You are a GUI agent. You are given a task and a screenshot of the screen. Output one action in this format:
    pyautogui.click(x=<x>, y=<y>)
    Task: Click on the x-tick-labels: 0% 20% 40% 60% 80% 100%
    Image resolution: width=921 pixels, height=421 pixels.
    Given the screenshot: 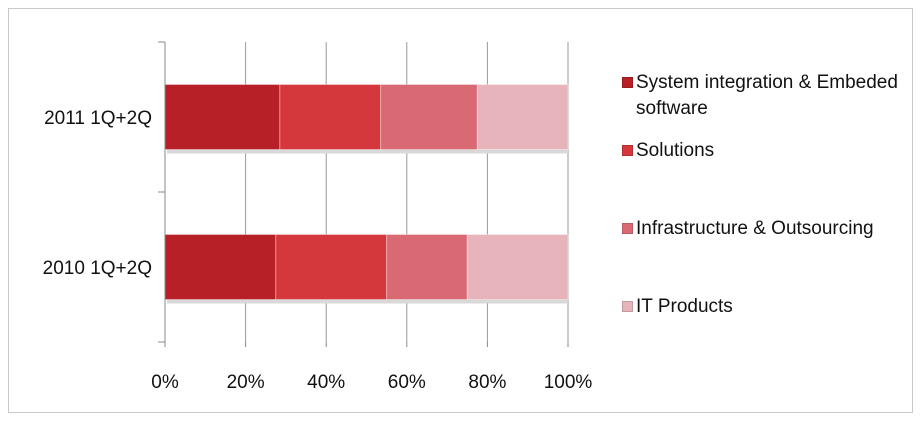 What is the action you would take?
    pyautogui.click(x=371, y=382)
    